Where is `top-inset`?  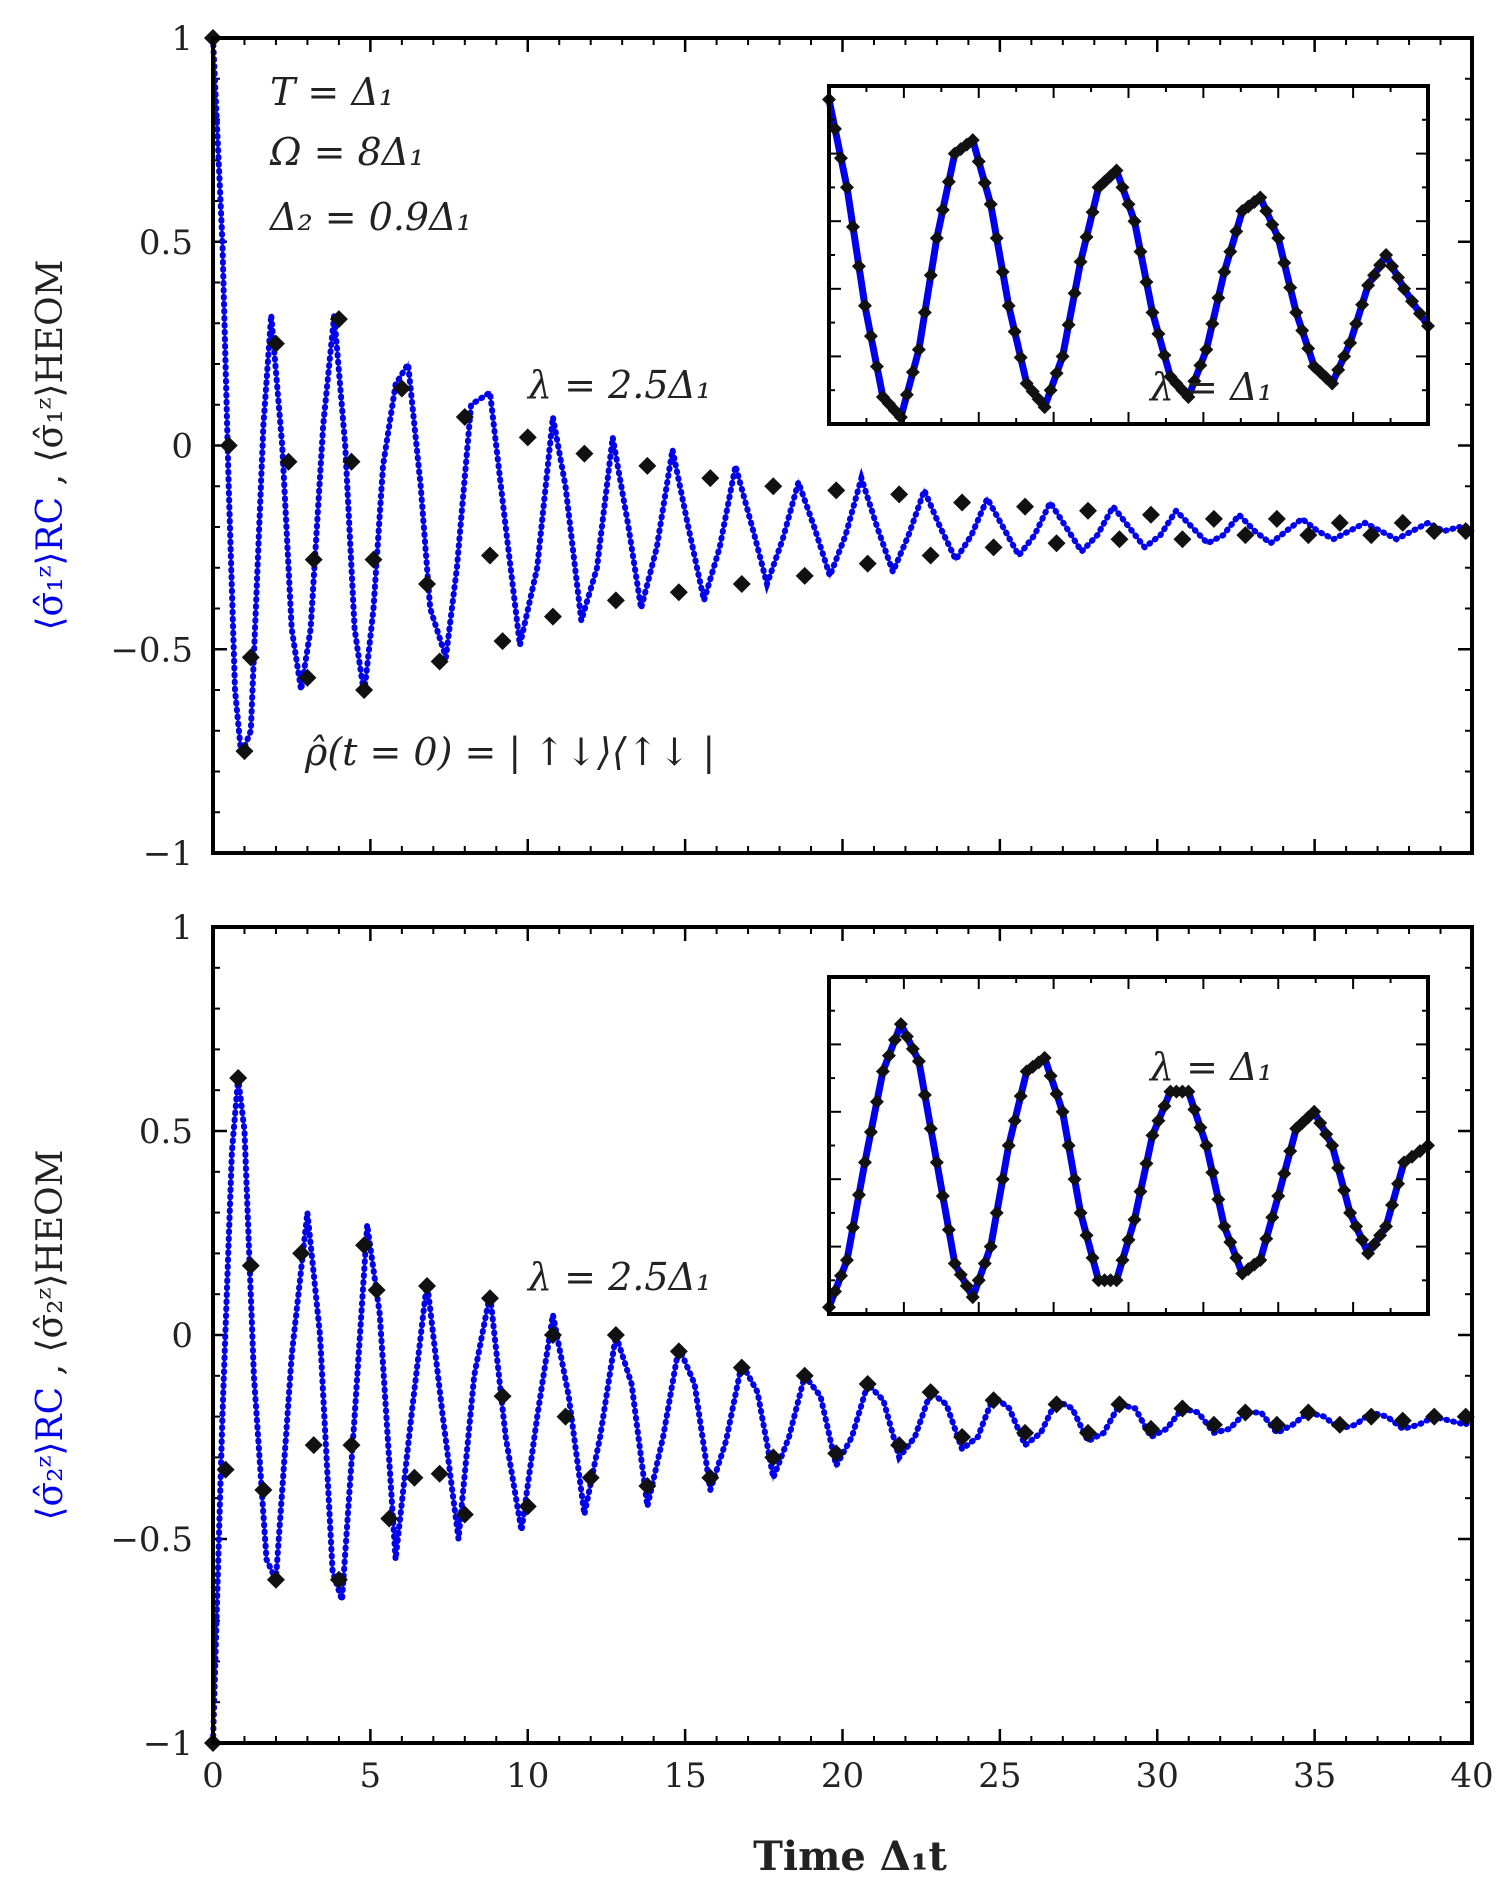 top-inset is located at coordinates (1128, 255).